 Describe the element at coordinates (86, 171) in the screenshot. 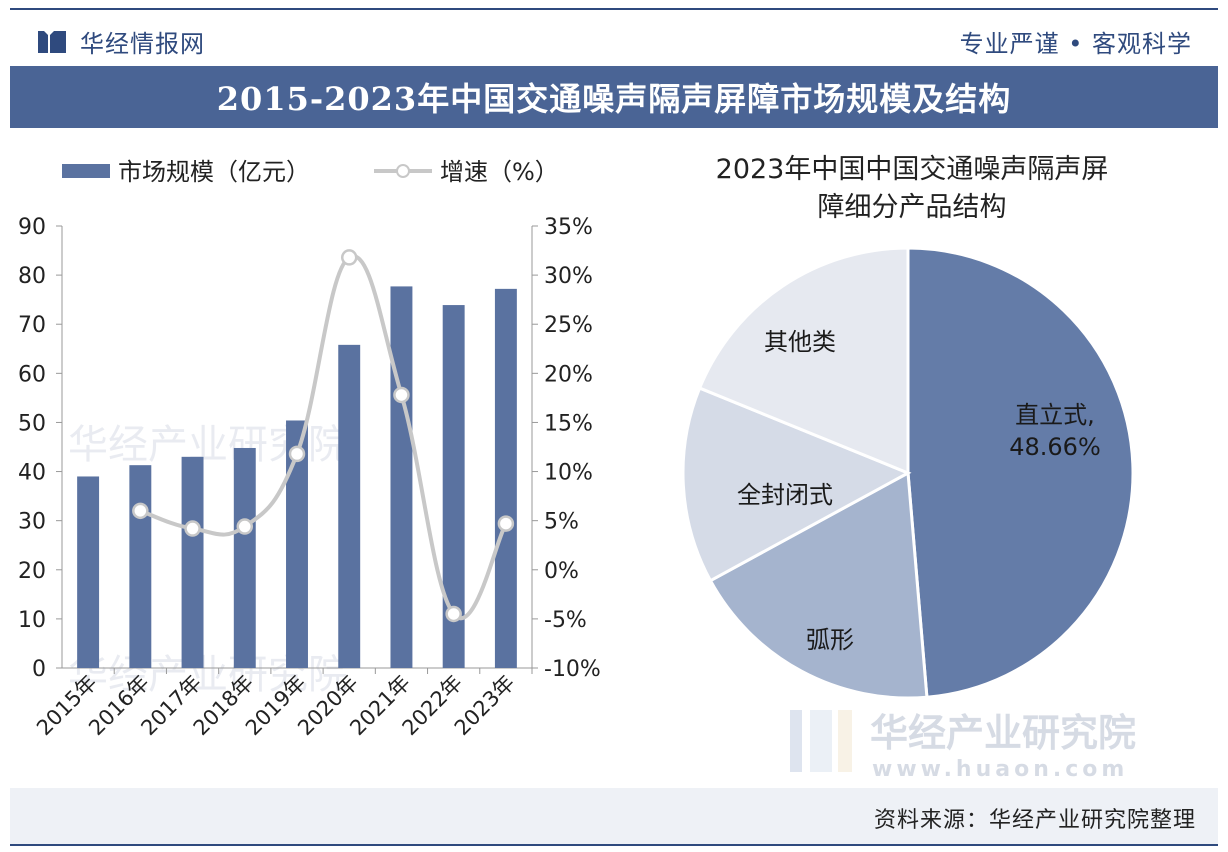

I see `legend-swatch-bar` at that location.